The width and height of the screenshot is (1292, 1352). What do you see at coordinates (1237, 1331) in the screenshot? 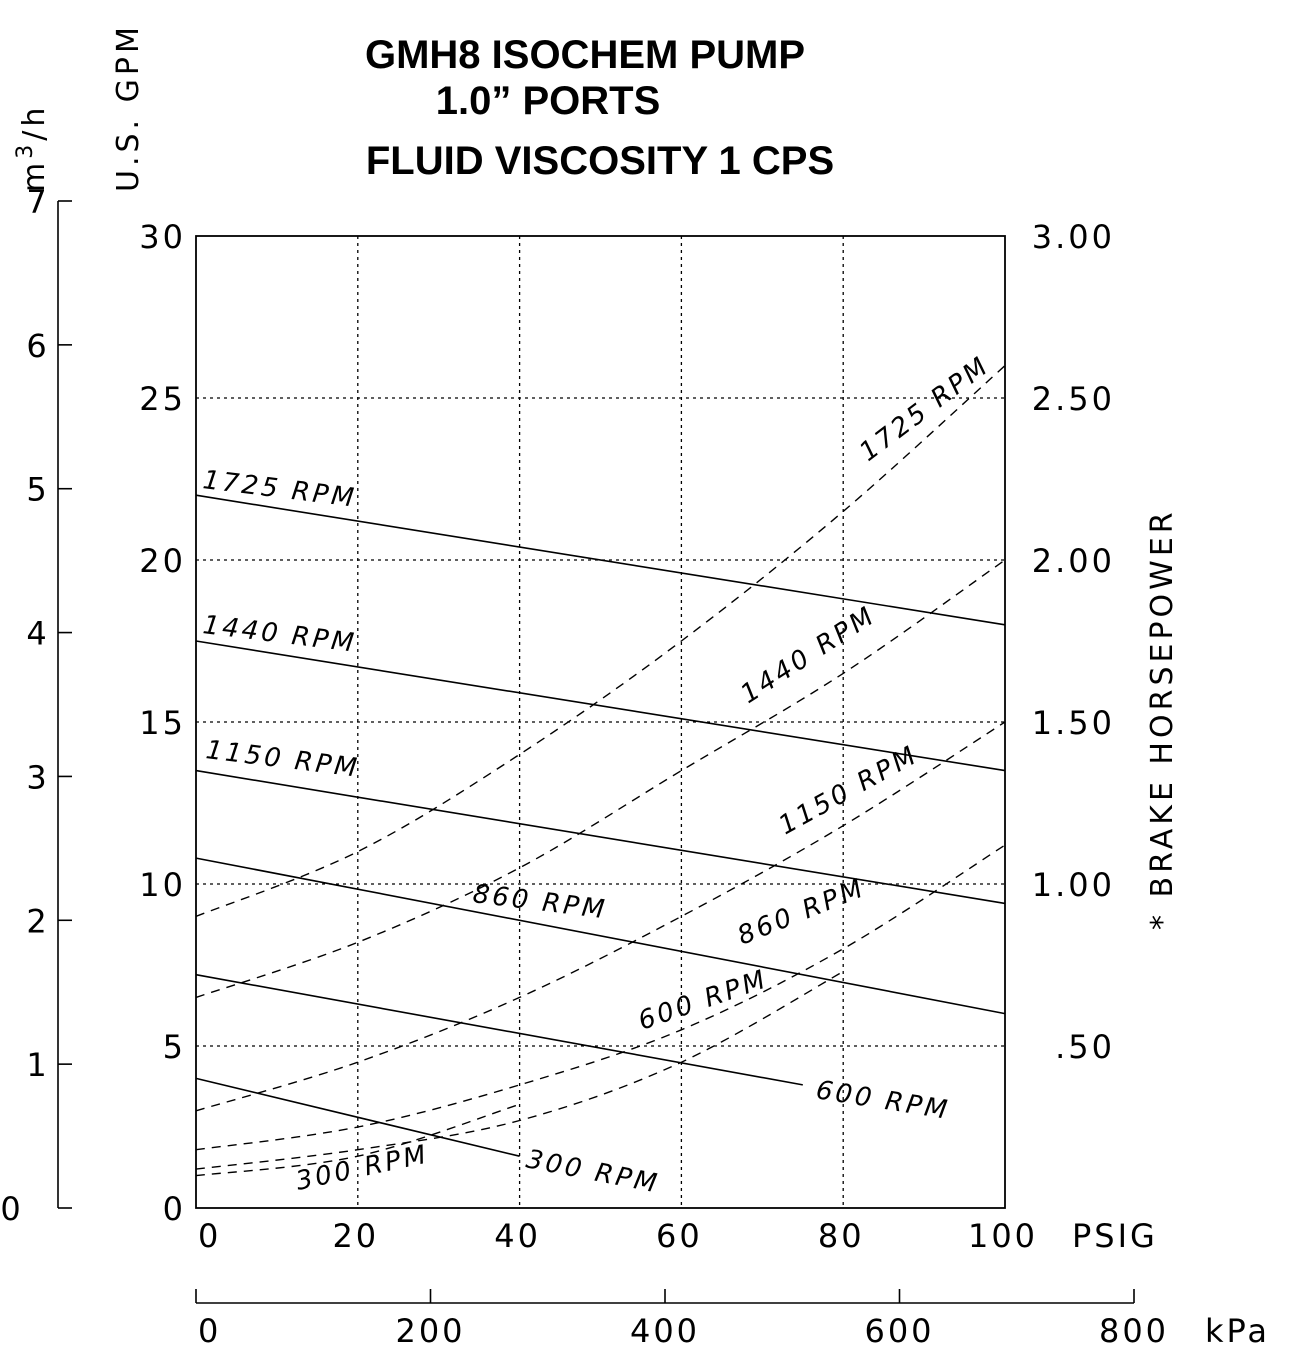
I see `x-axis-secondary-label: kPa` at bounding box center [1237, 1331].